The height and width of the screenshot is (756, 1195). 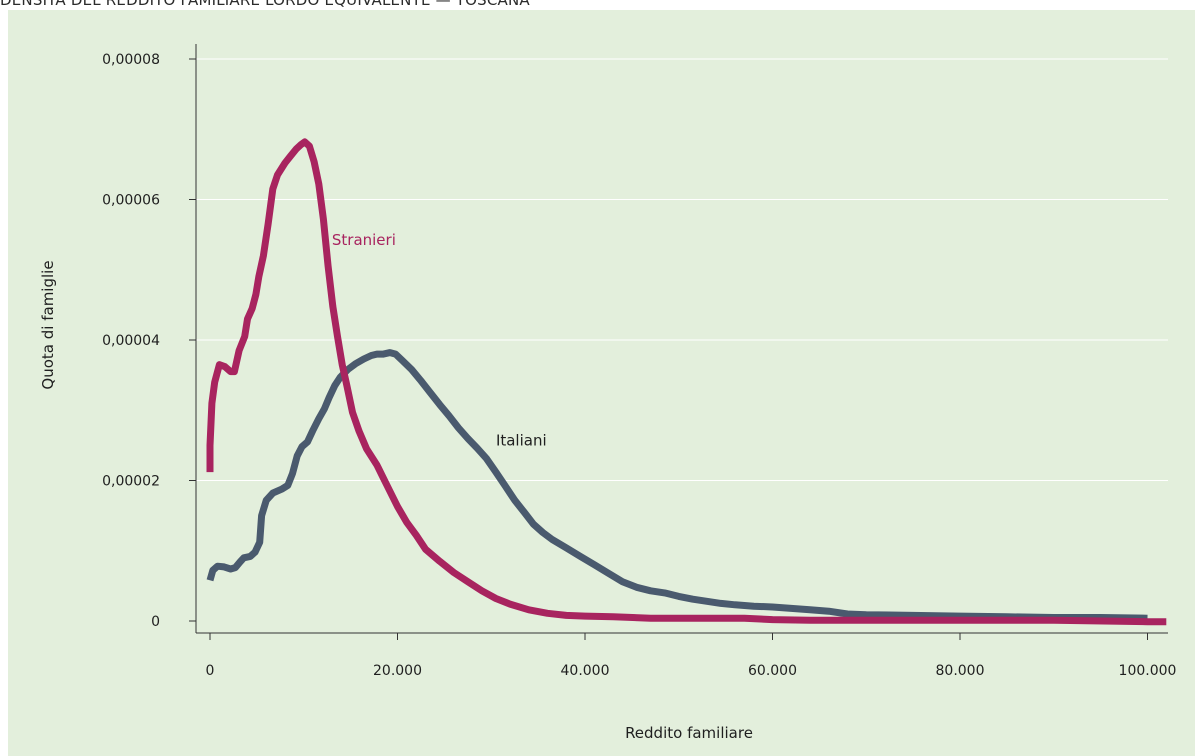 I want to click on x-tick-label: 0, so click(x=210, y=671).